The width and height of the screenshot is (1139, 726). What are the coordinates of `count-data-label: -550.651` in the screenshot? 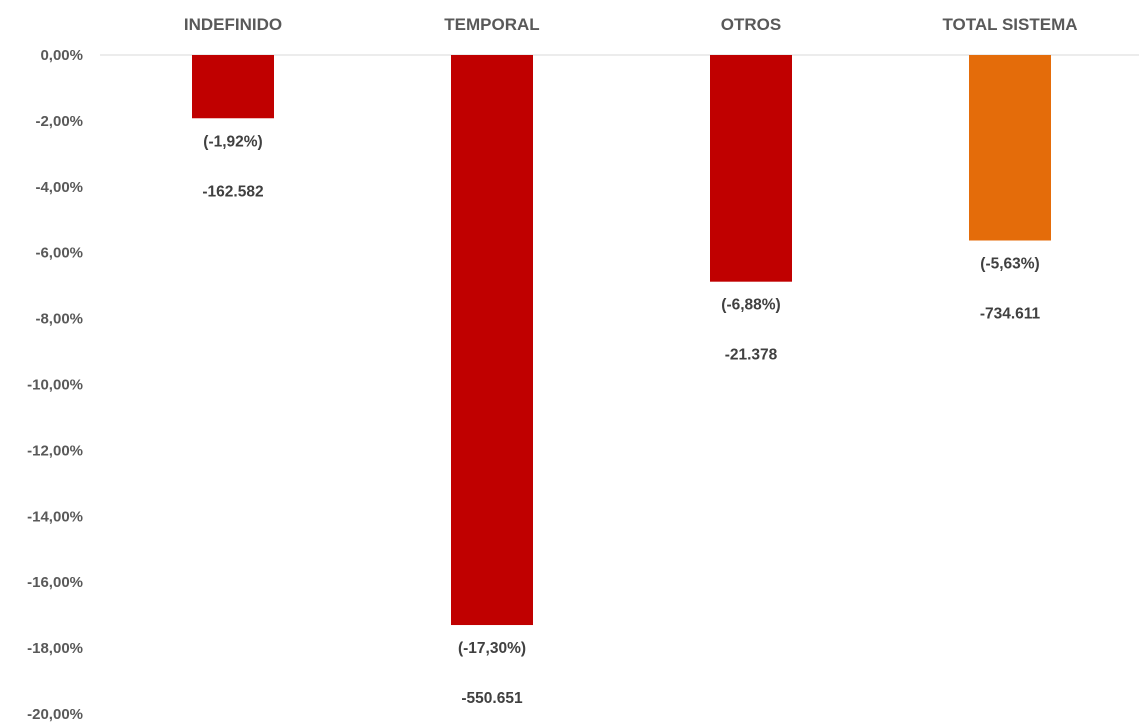 It's located at (492, 698).